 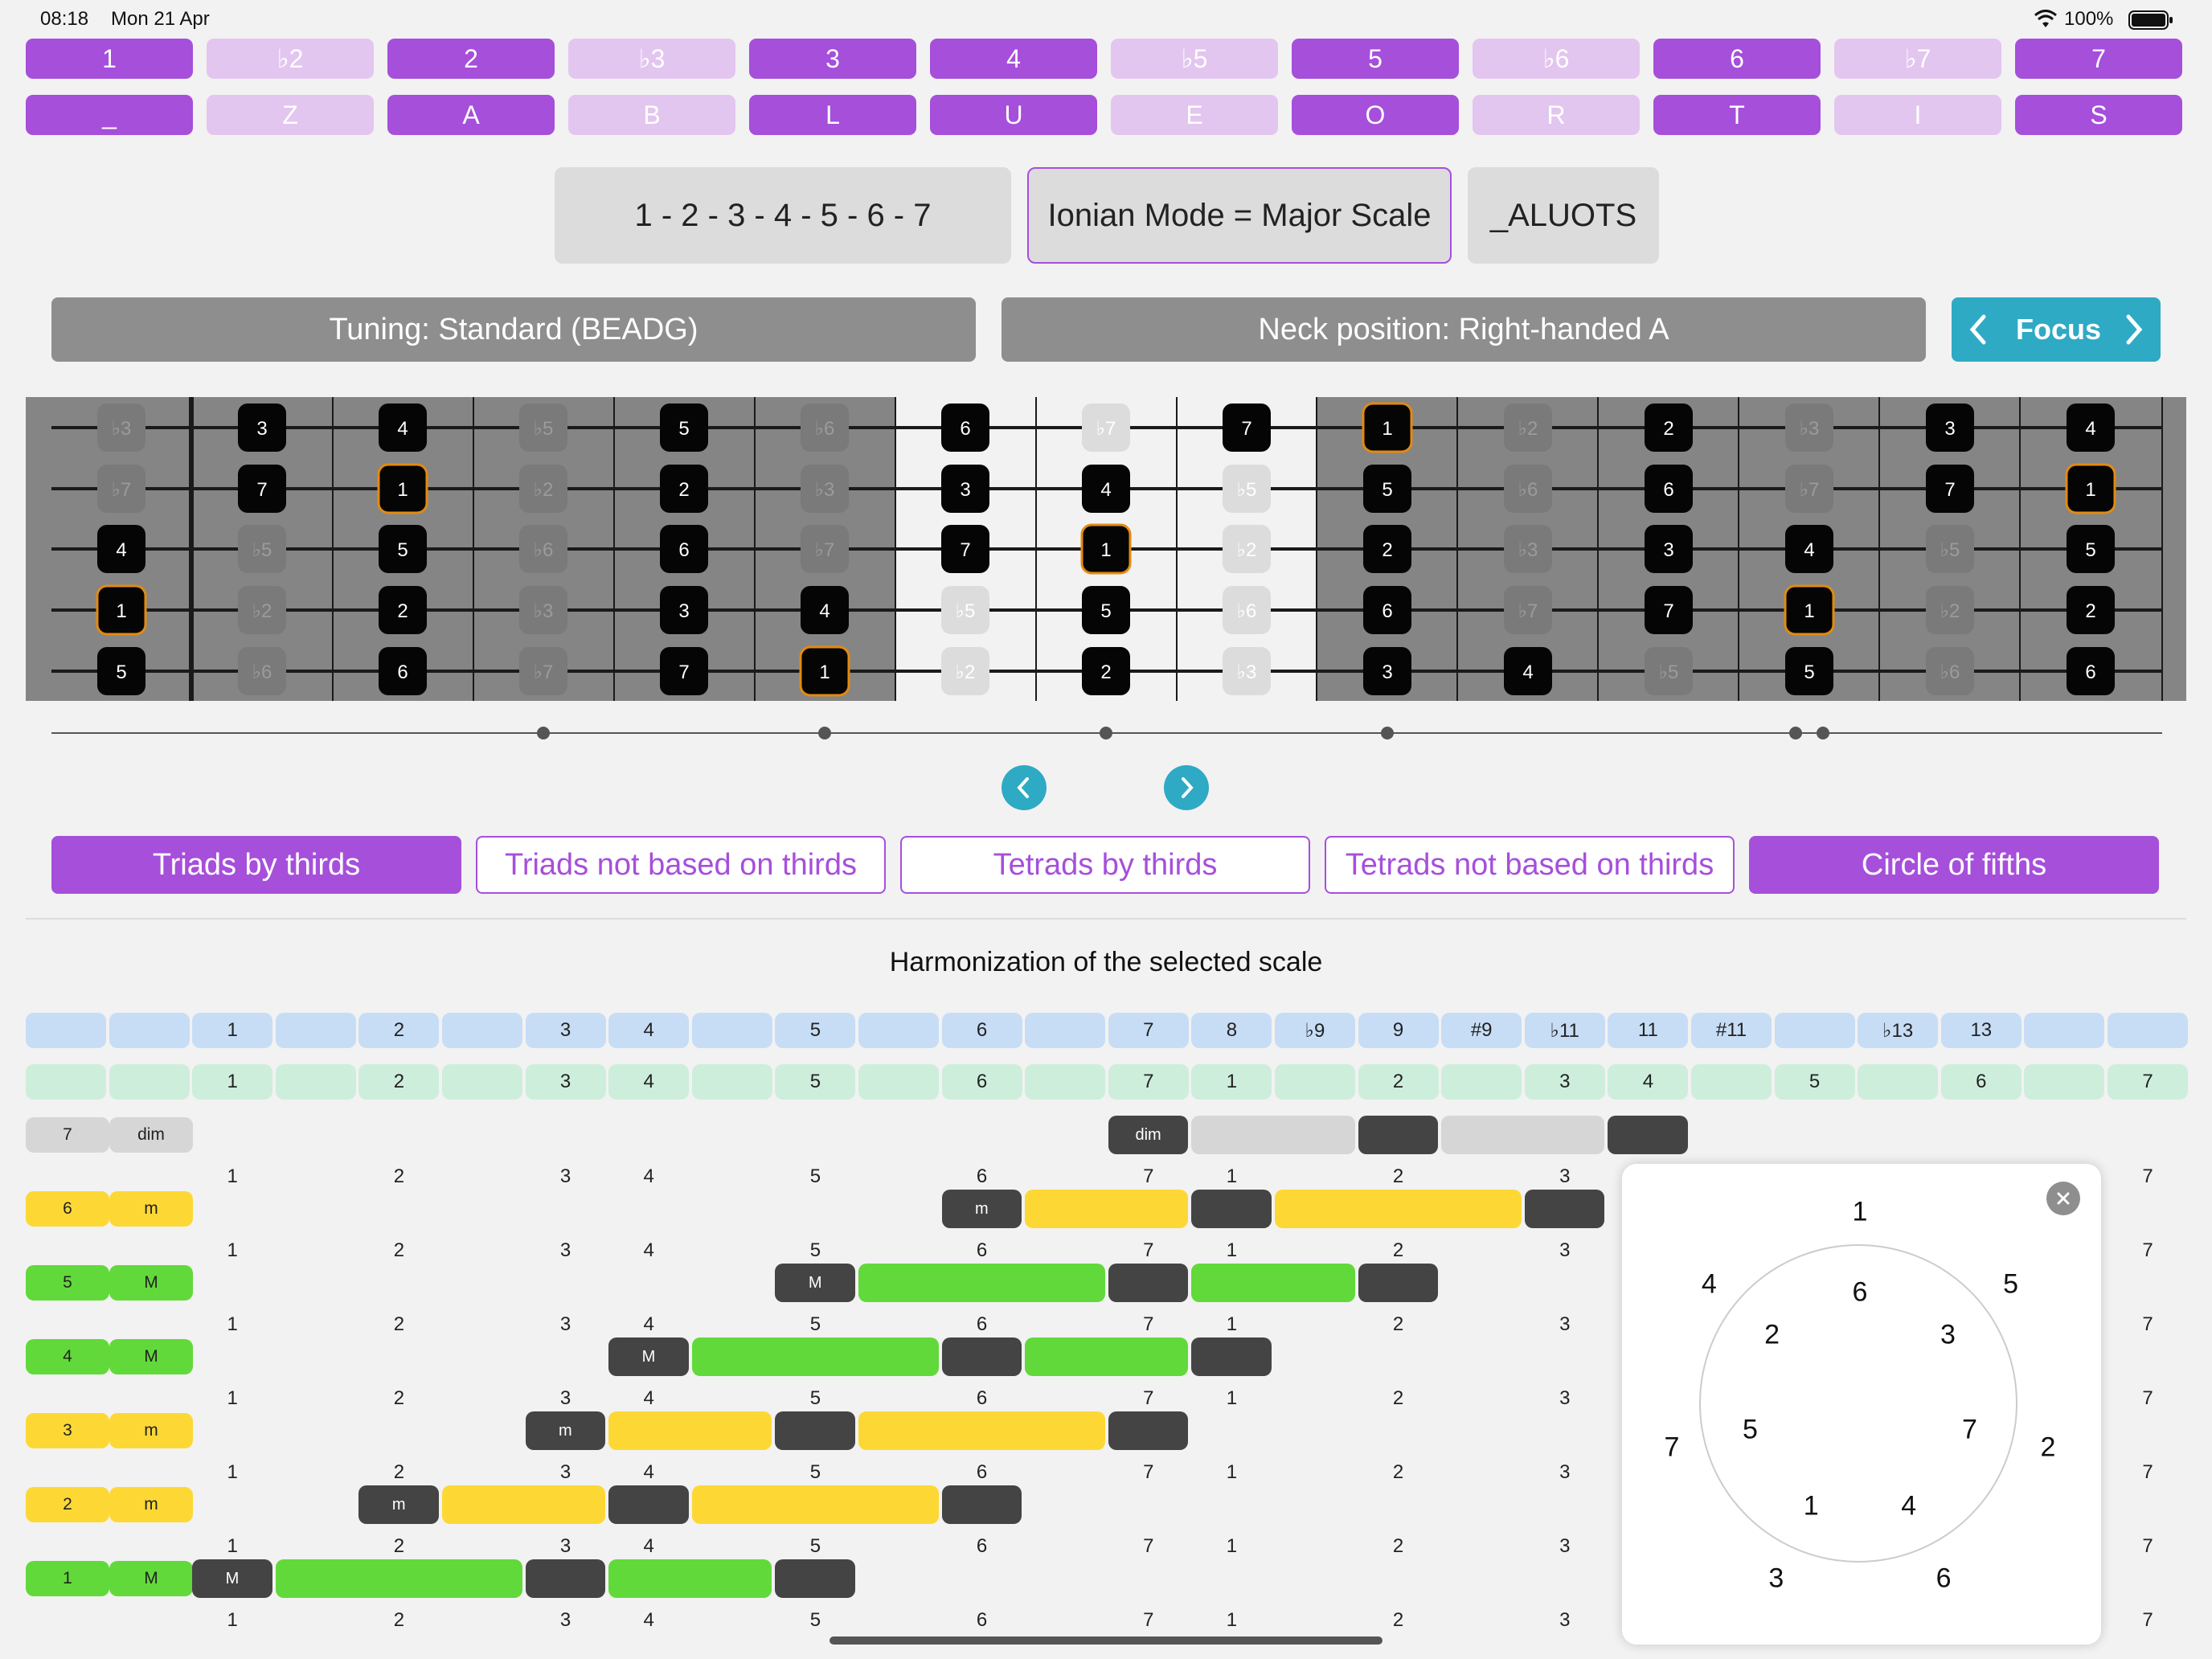 What do you see at coordinates (109, 59) in the screenshot?
I see `degree-button: 1` at bounding box center [109, 59].